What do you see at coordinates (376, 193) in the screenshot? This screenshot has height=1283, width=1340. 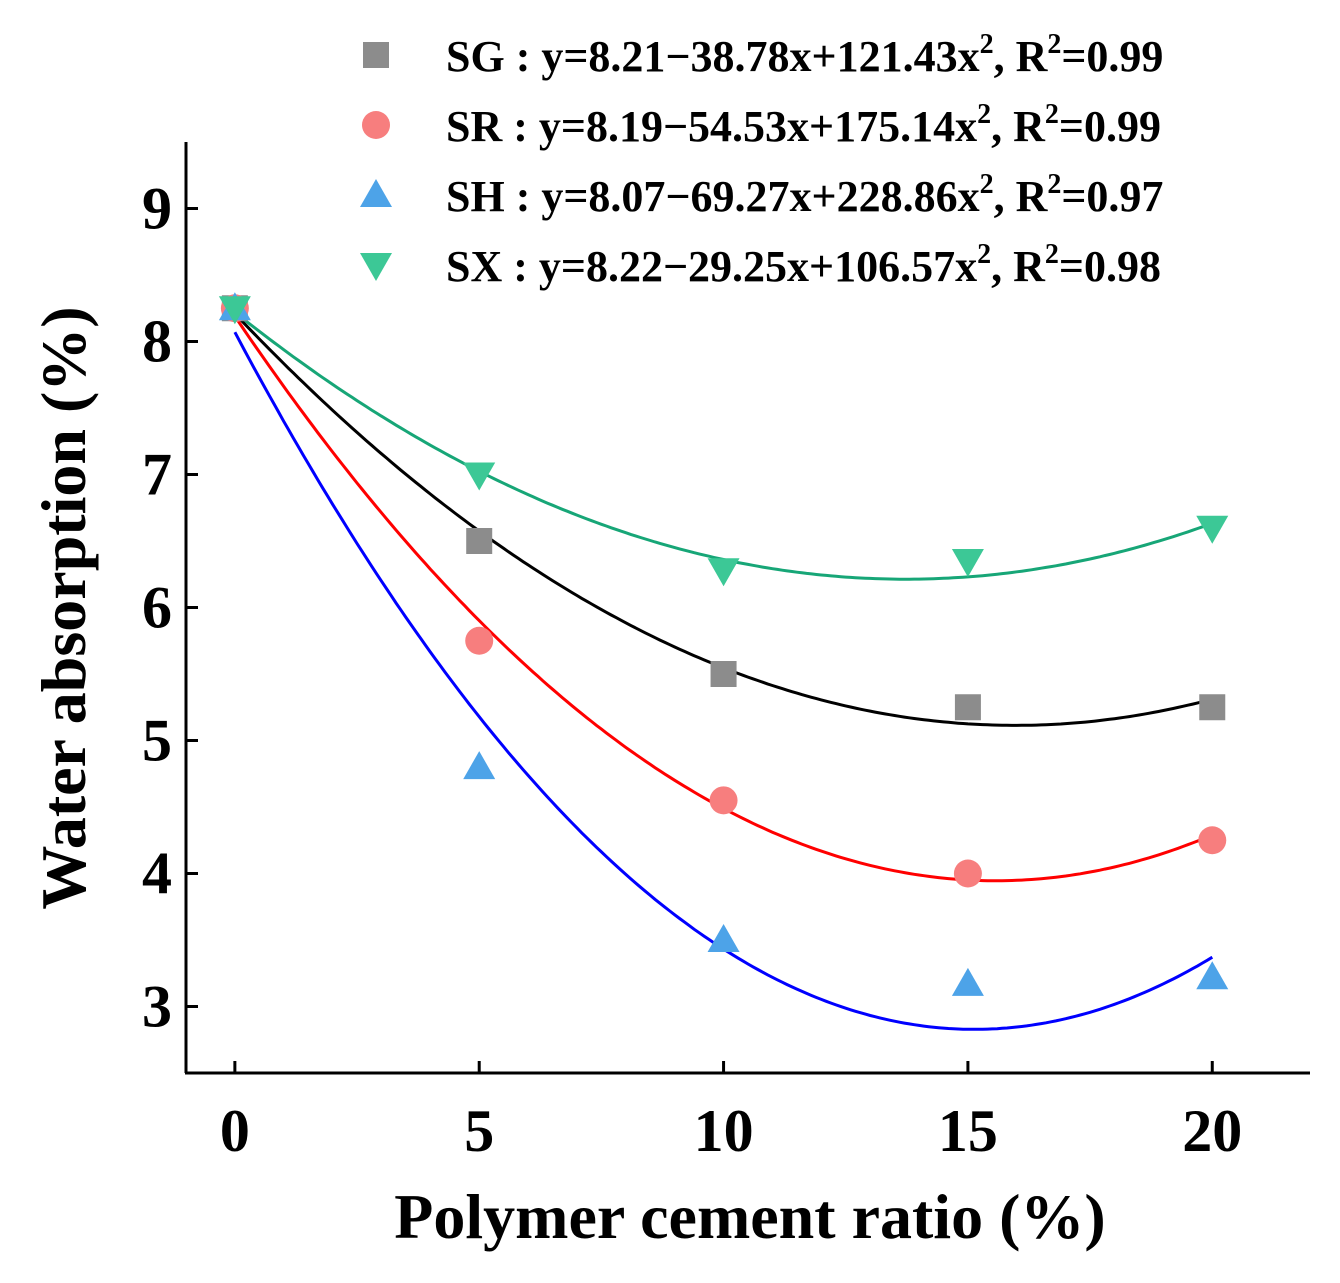 I see `legend-marker-sh` at bounding box center [376, 193].